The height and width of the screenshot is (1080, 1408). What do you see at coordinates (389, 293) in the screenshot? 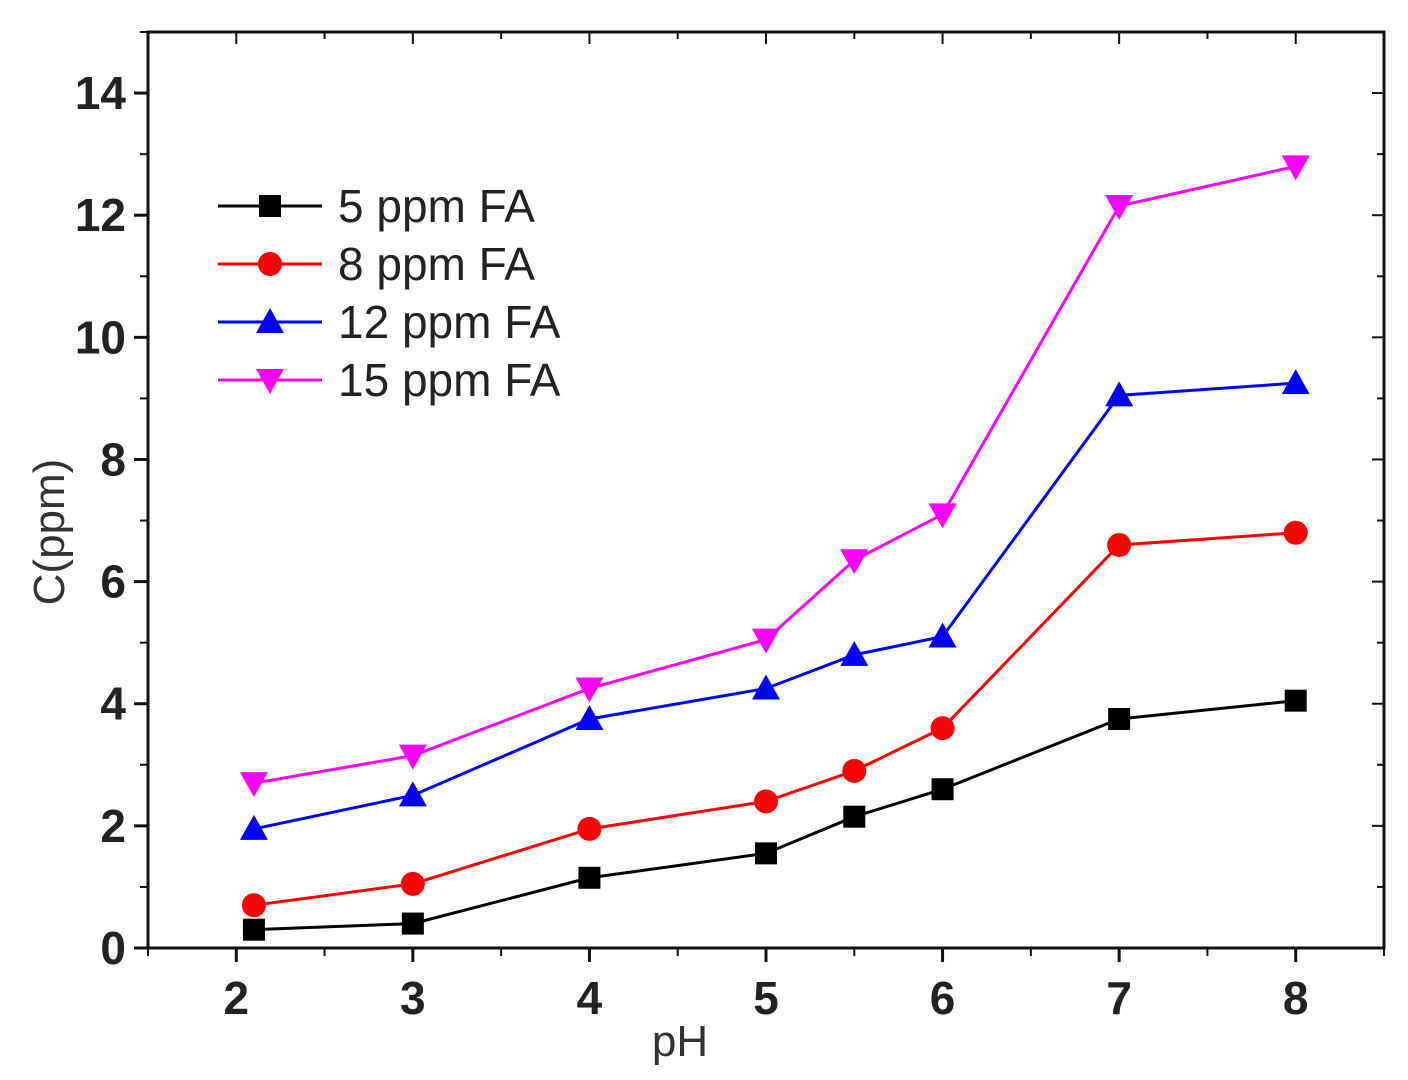
I see `legend: 5 ppm FA 8 ppm FA 12 ppm FA 15 ppm FA` at bounding box center [389, 293].